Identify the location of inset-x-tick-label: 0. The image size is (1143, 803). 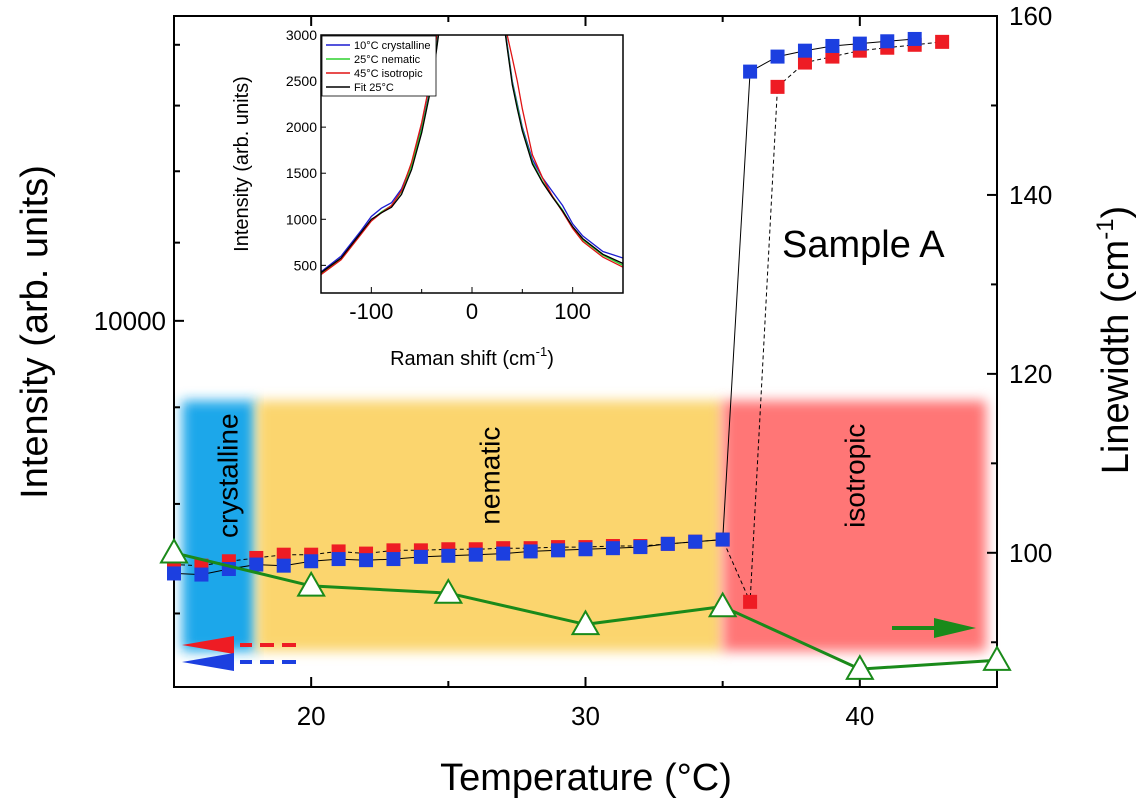
(472, 311).